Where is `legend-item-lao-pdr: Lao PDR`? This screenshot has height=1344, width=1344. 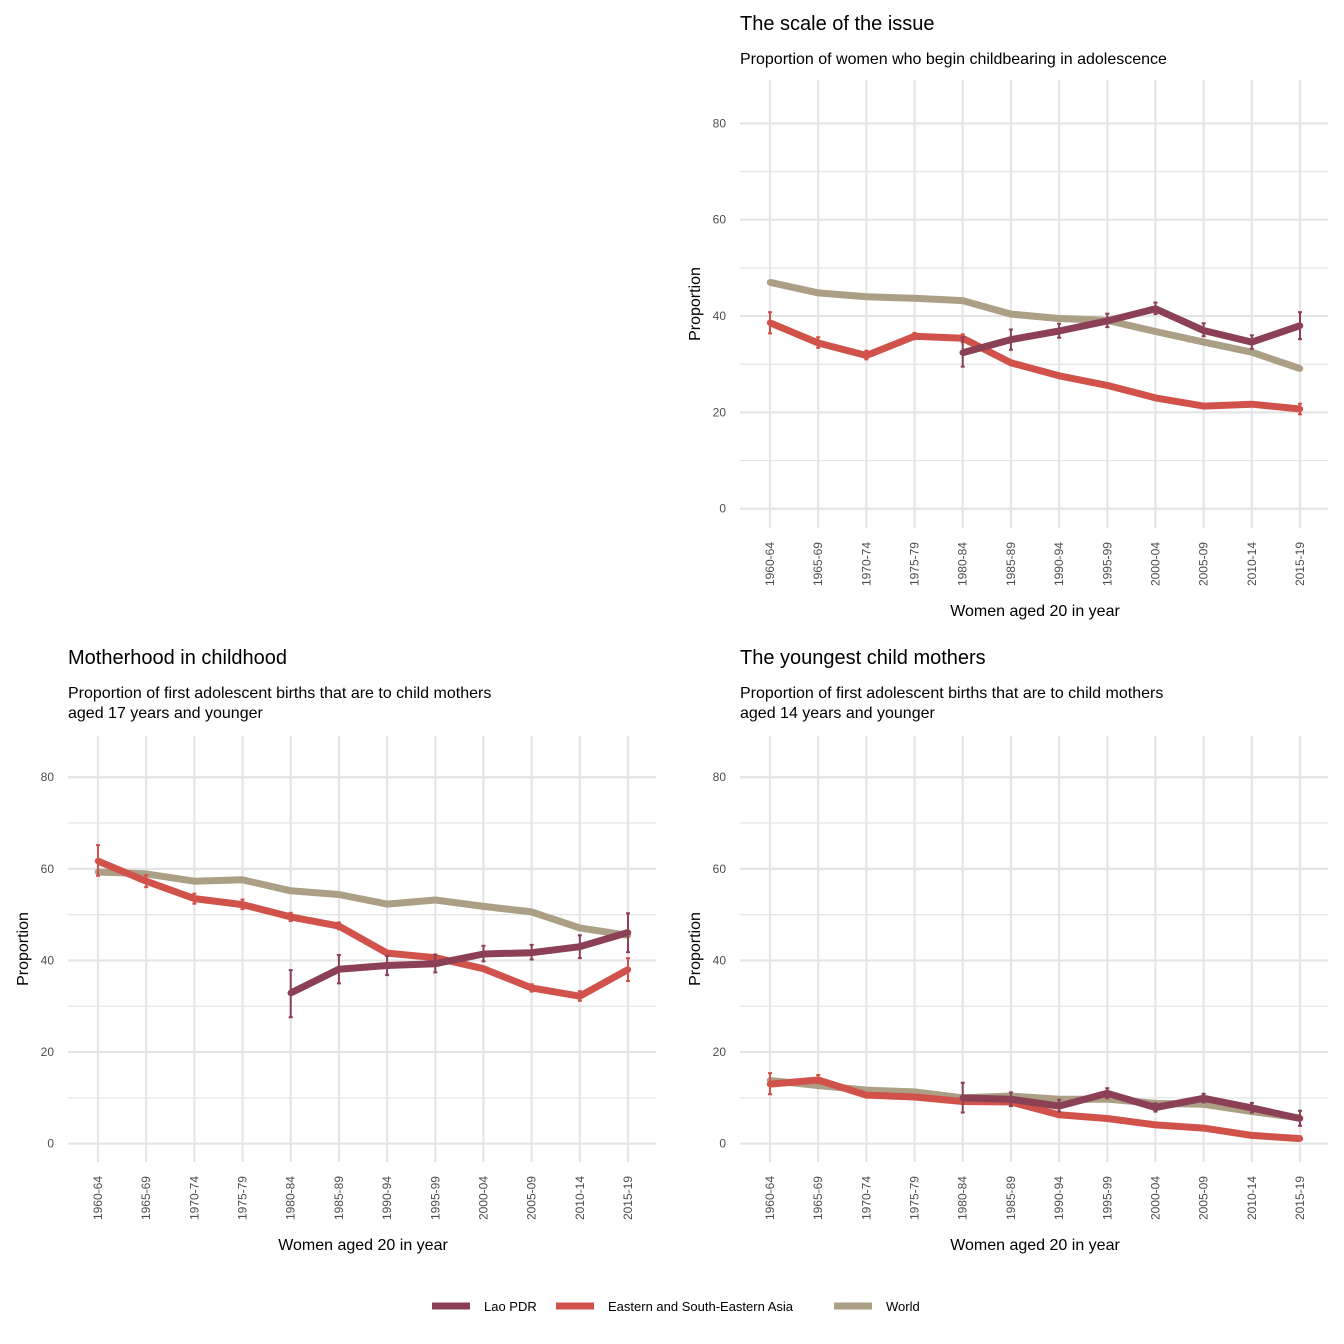
legend-item-lao-pdr: Lao PDR is located at coordinates (484, 1306).